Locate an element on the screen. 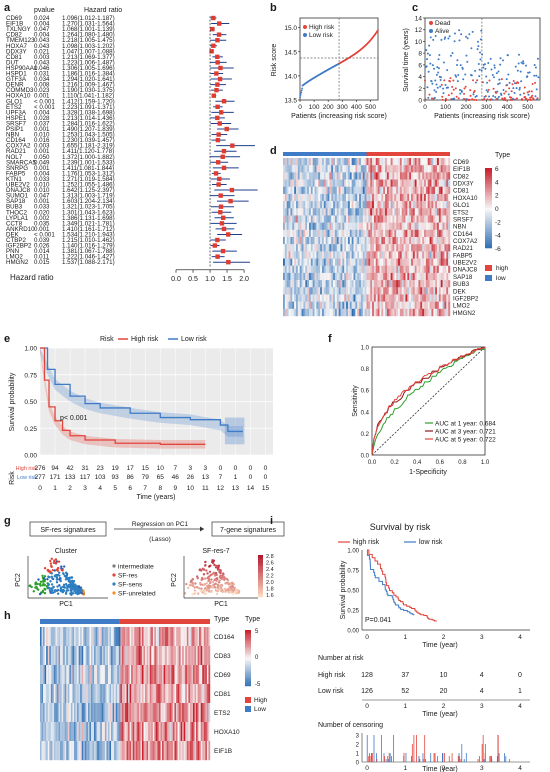 The image size is (550, 772). km2-ytick-label: 0.75 is located at coordinates (353, 572).